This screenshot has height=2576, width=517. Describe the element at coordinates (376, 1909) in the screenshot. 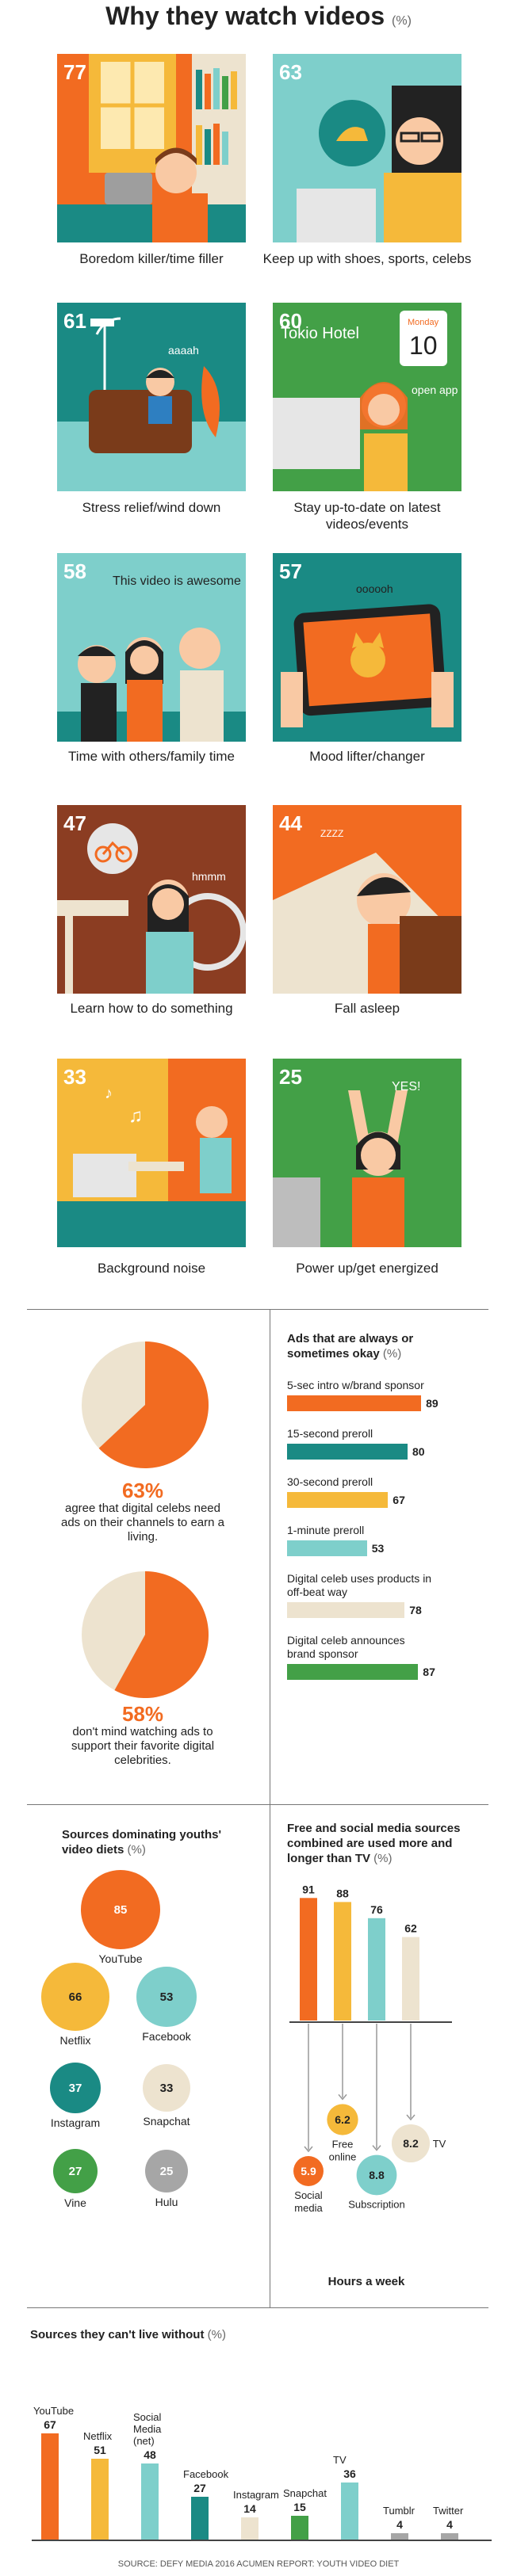

I see `usage-value: 76` at that location.